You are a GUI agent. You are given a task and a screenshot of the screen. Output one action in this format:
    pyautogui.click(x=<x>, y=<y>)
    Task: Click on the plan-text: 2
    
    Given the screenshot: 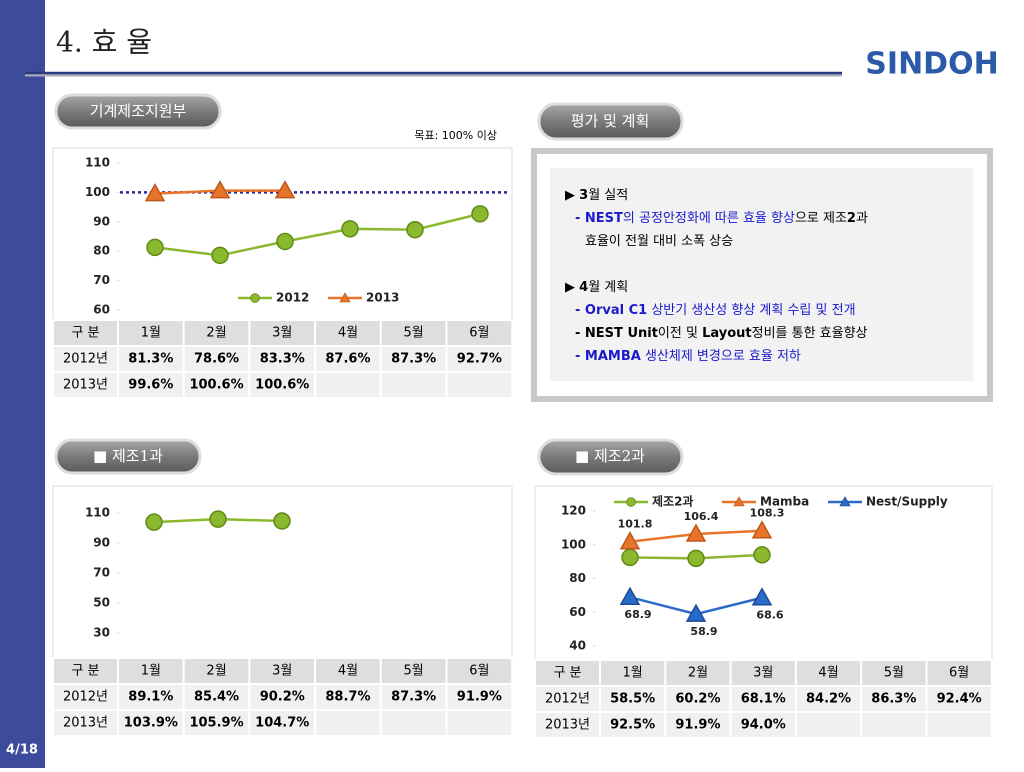 What is the action you would take?
    pyautogui.click(x=851, y=218)
    